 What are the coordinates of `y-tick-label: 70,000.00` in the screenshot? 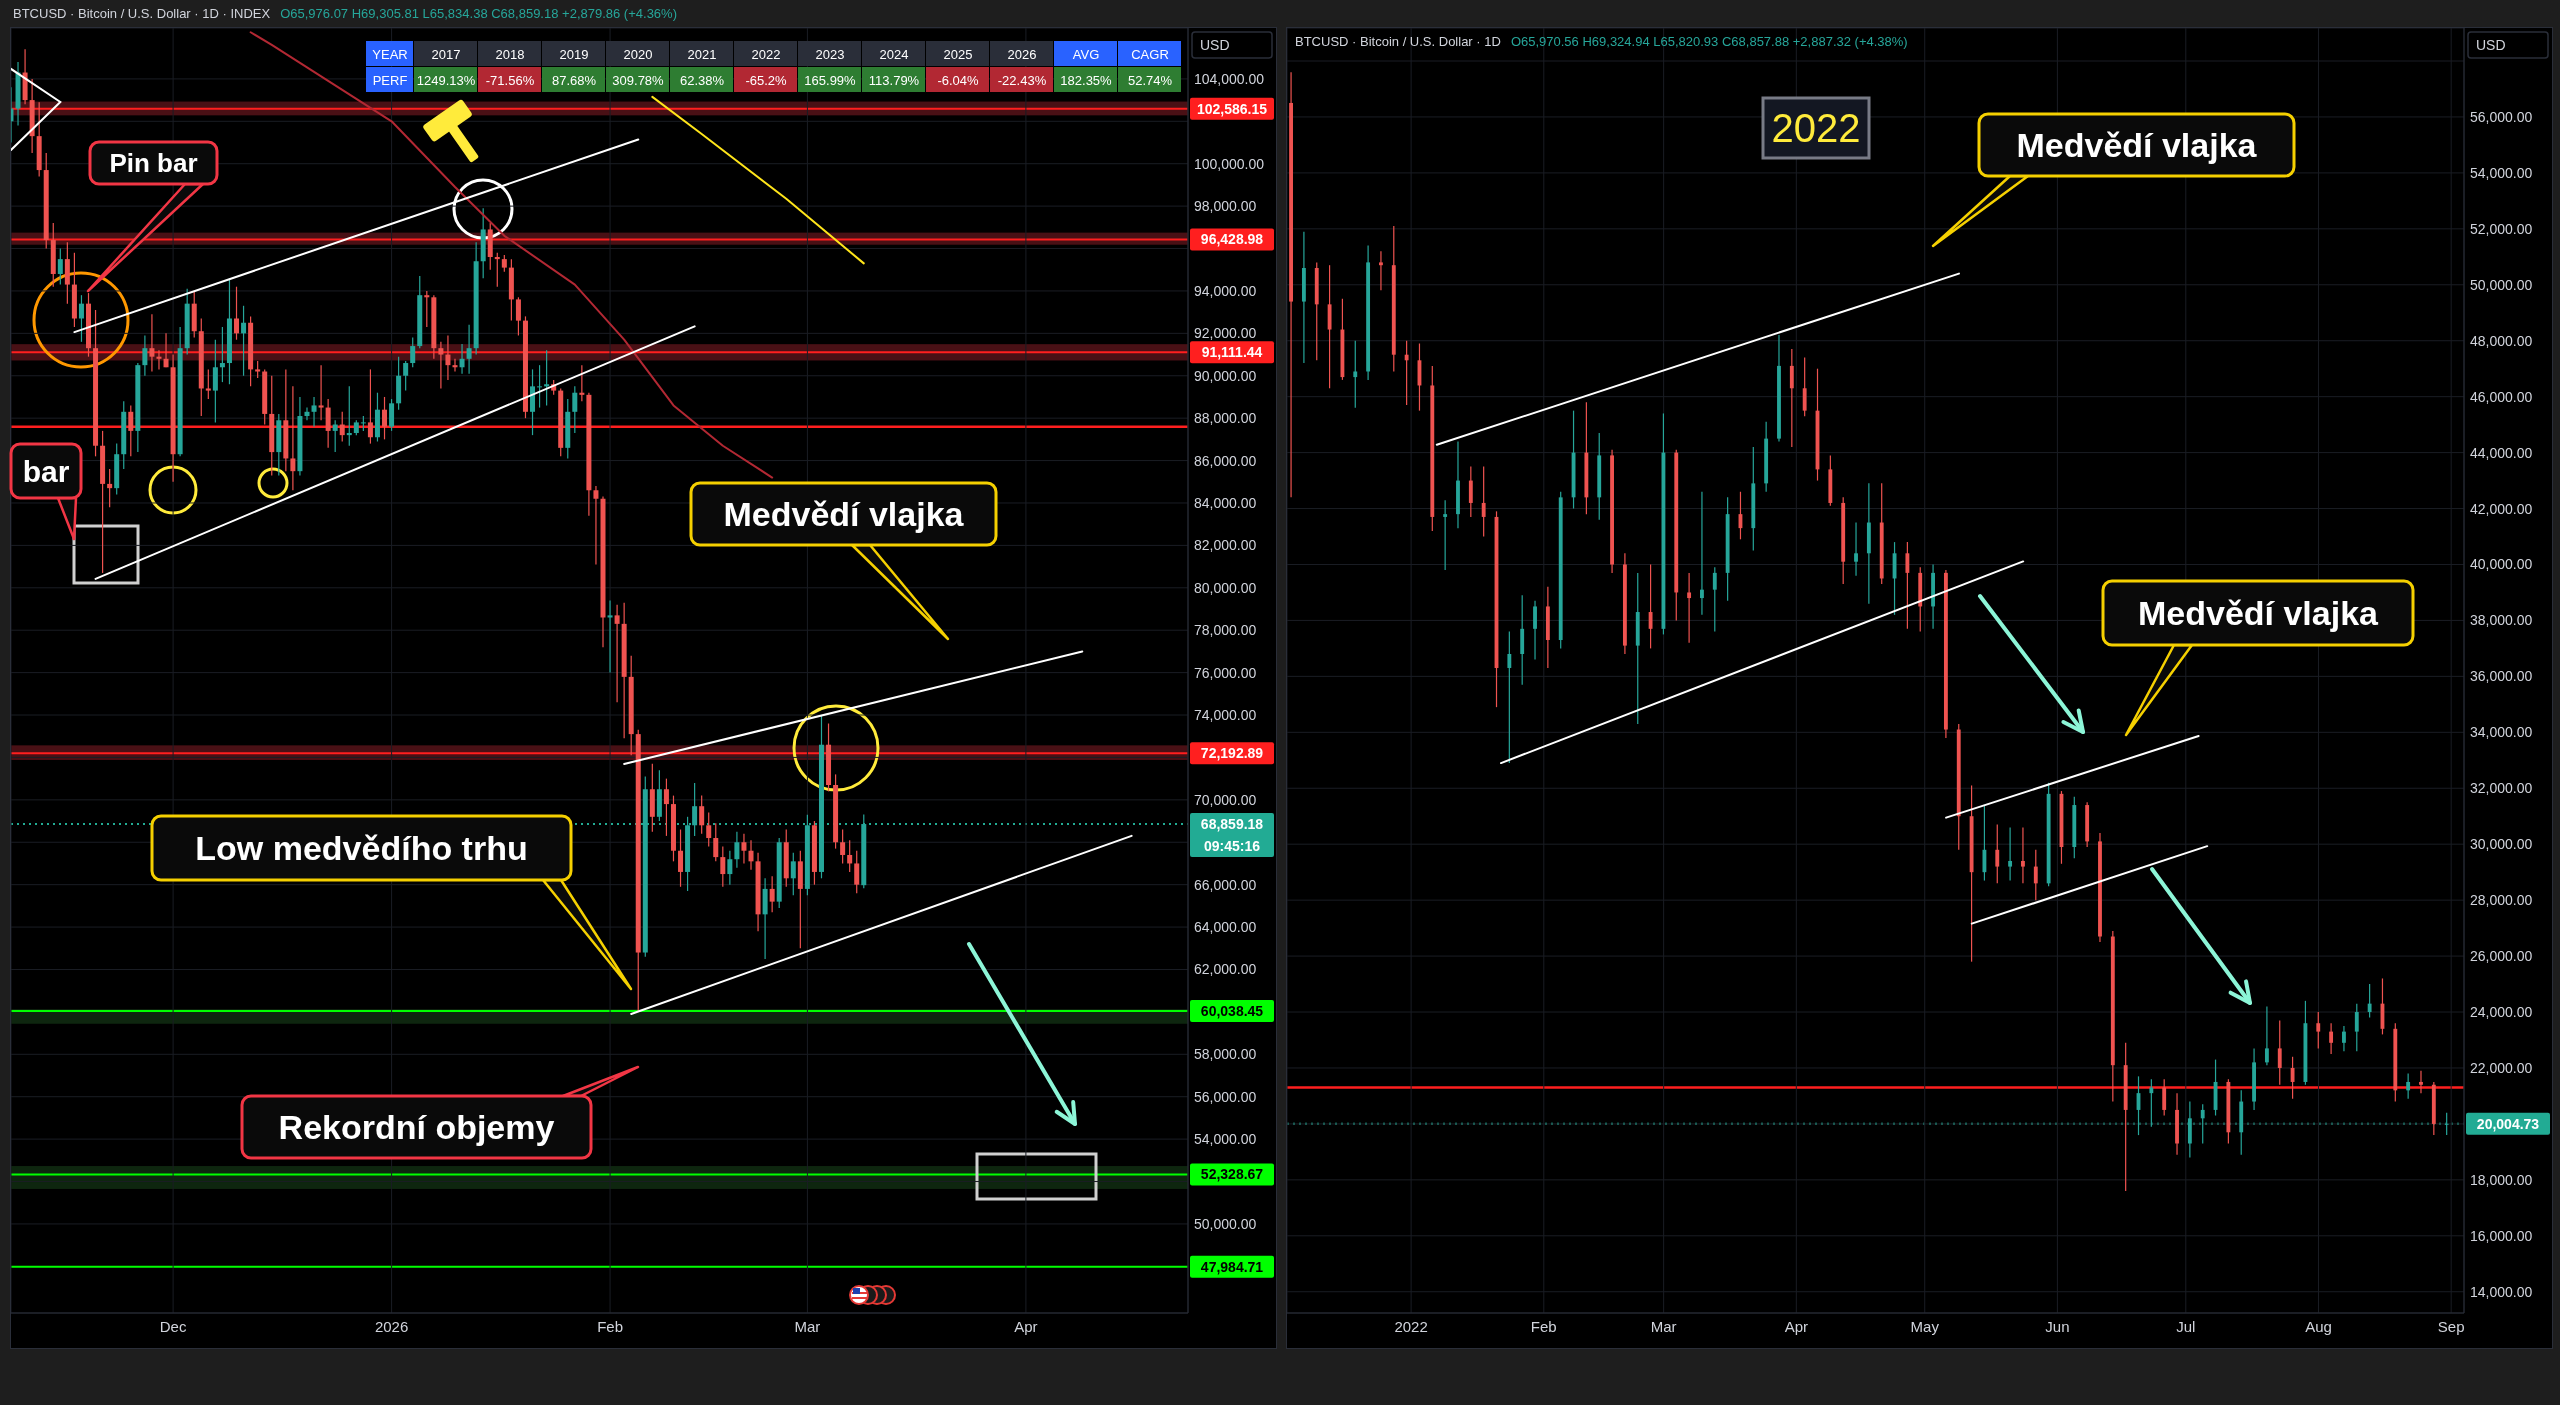 It's located at (1225, 799).